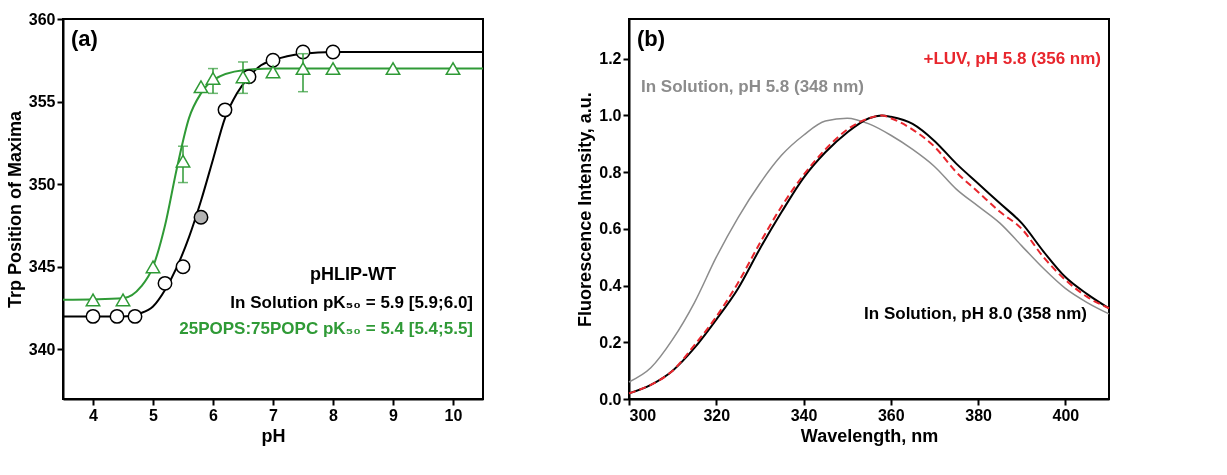  What do you see at coordinates (1066, 415) in the screenshot?
I see `x-tick-label: 400` at bounding box center [1066, 415].